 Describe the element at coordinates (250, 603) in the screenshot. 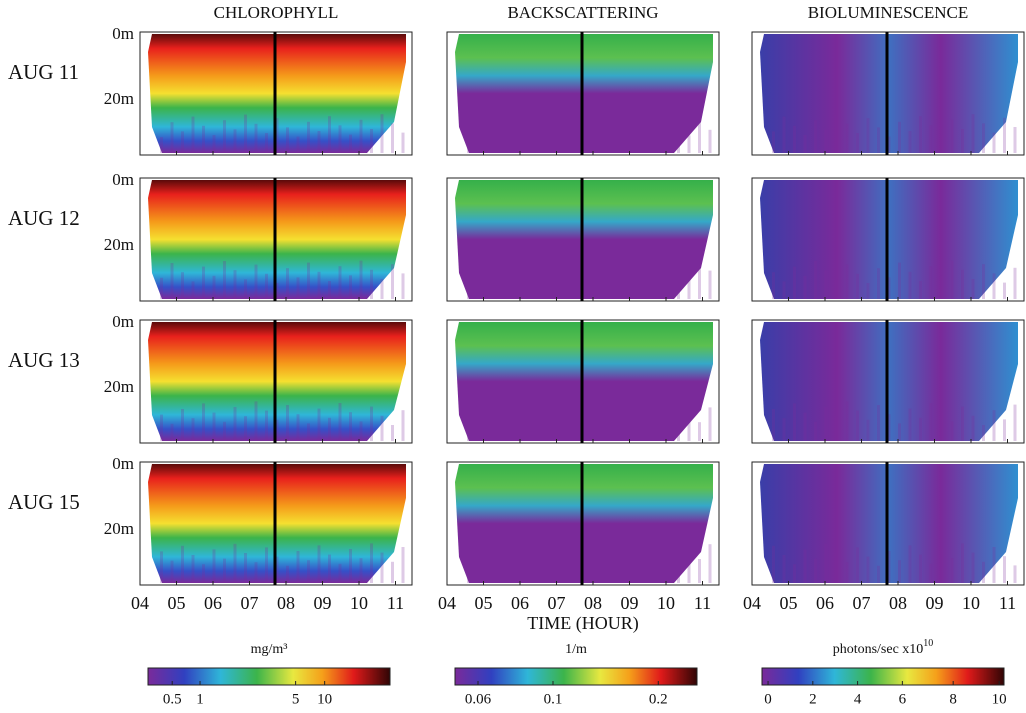

I see `x-tick-label: 07` at that location.